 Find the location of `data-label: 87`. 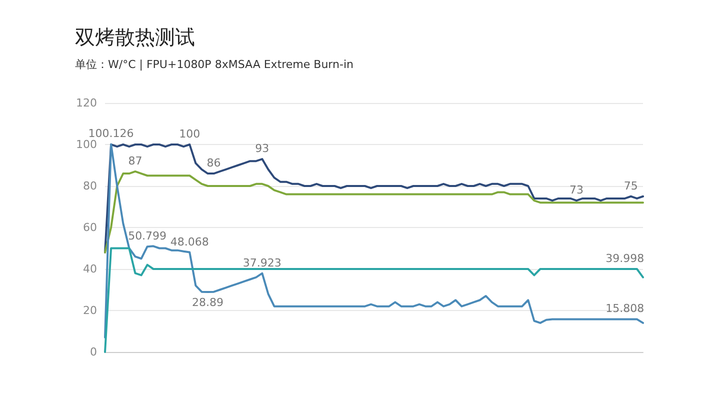

data-label: 87 is located at coordinates (135, 161).